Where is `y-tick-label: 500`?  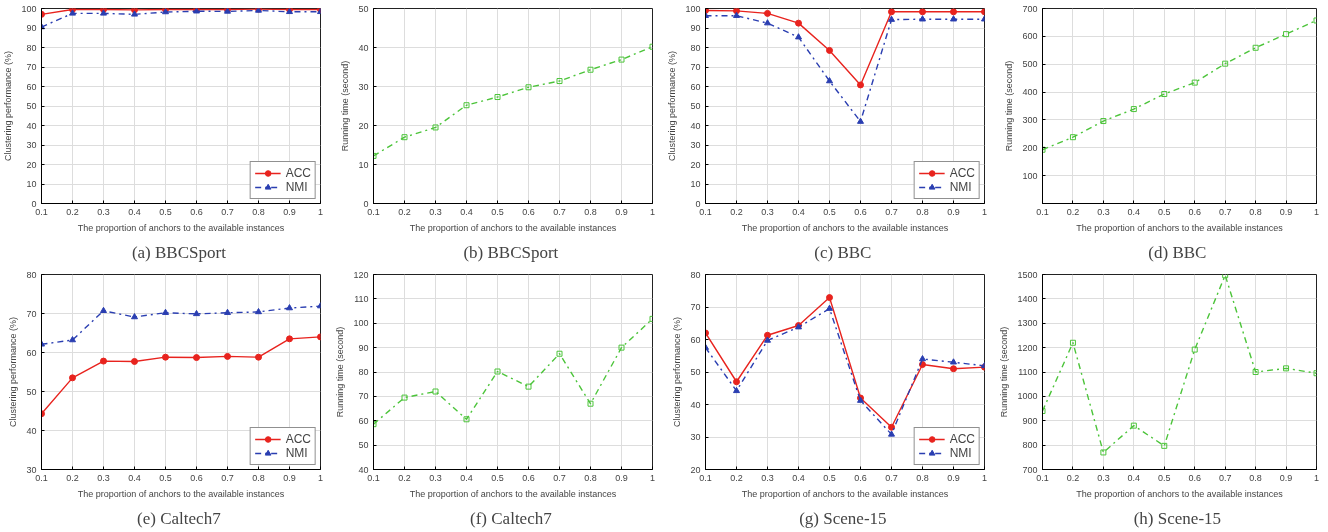 y-tick-label: 500 is located at coordinates (1030, 64).